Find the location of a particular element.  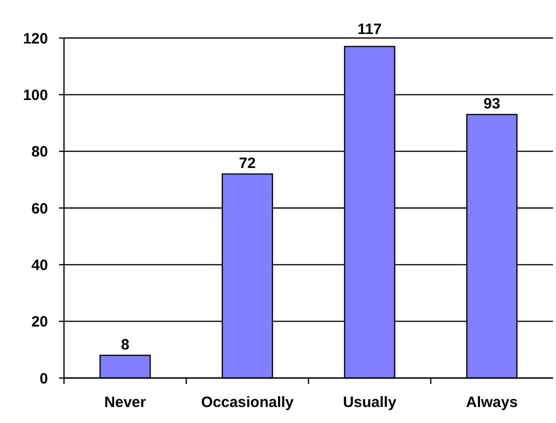

y-tick-label: 20 is located at coordinates (39, 322).